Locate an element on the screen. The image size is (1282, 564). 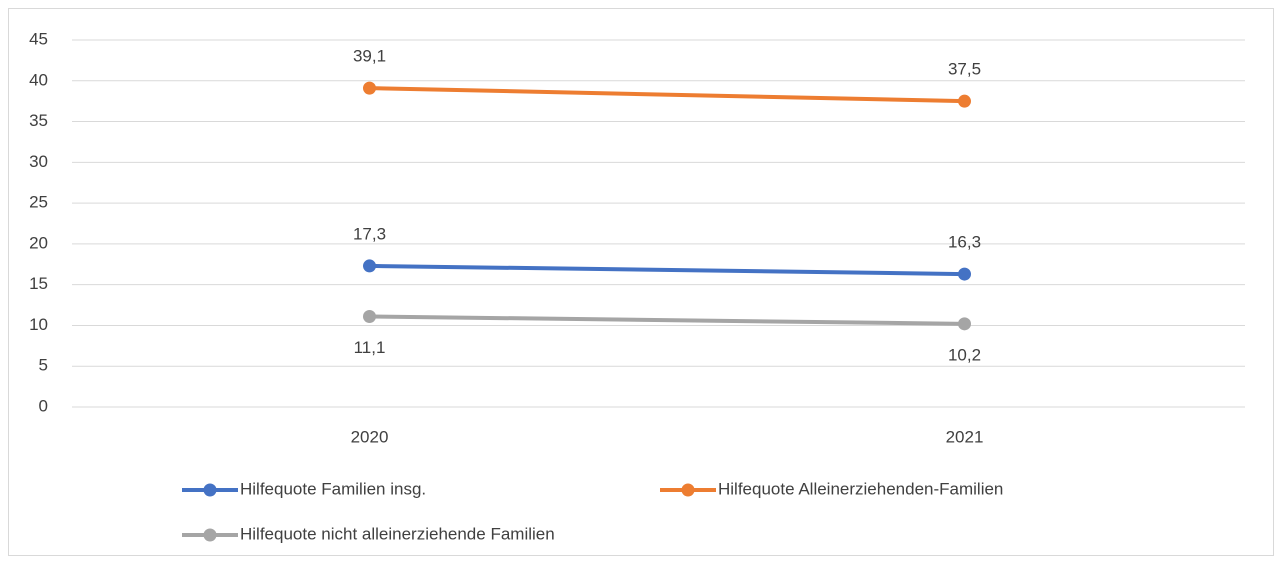
y-tick-label: 40 is located at coordinates (38, 79).